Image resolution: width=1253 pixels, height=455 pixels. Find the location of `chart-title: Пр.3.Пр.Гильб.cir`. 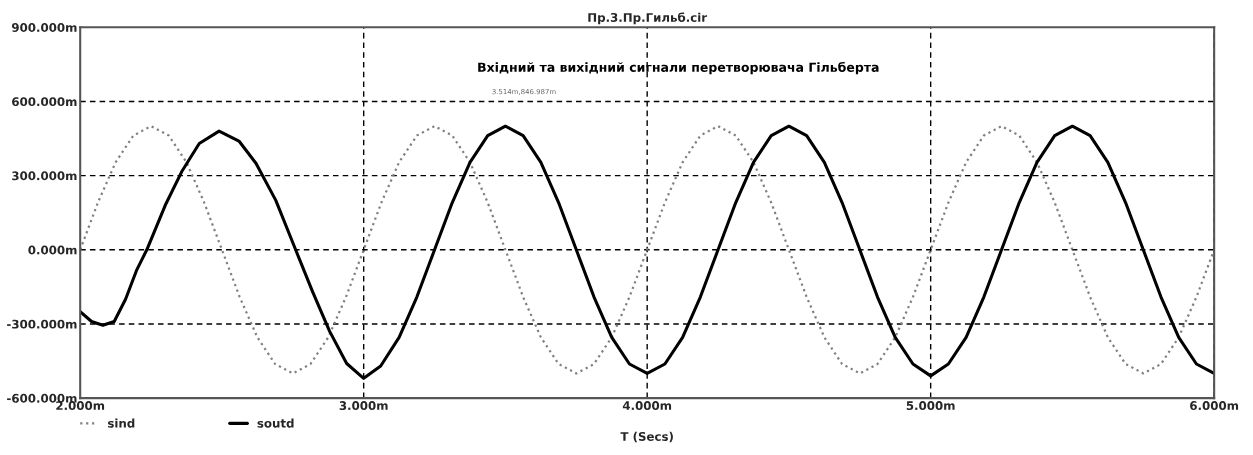

chart-title: Пр.3.Пр.Гильб.cir is located at coordinates (648, 18).